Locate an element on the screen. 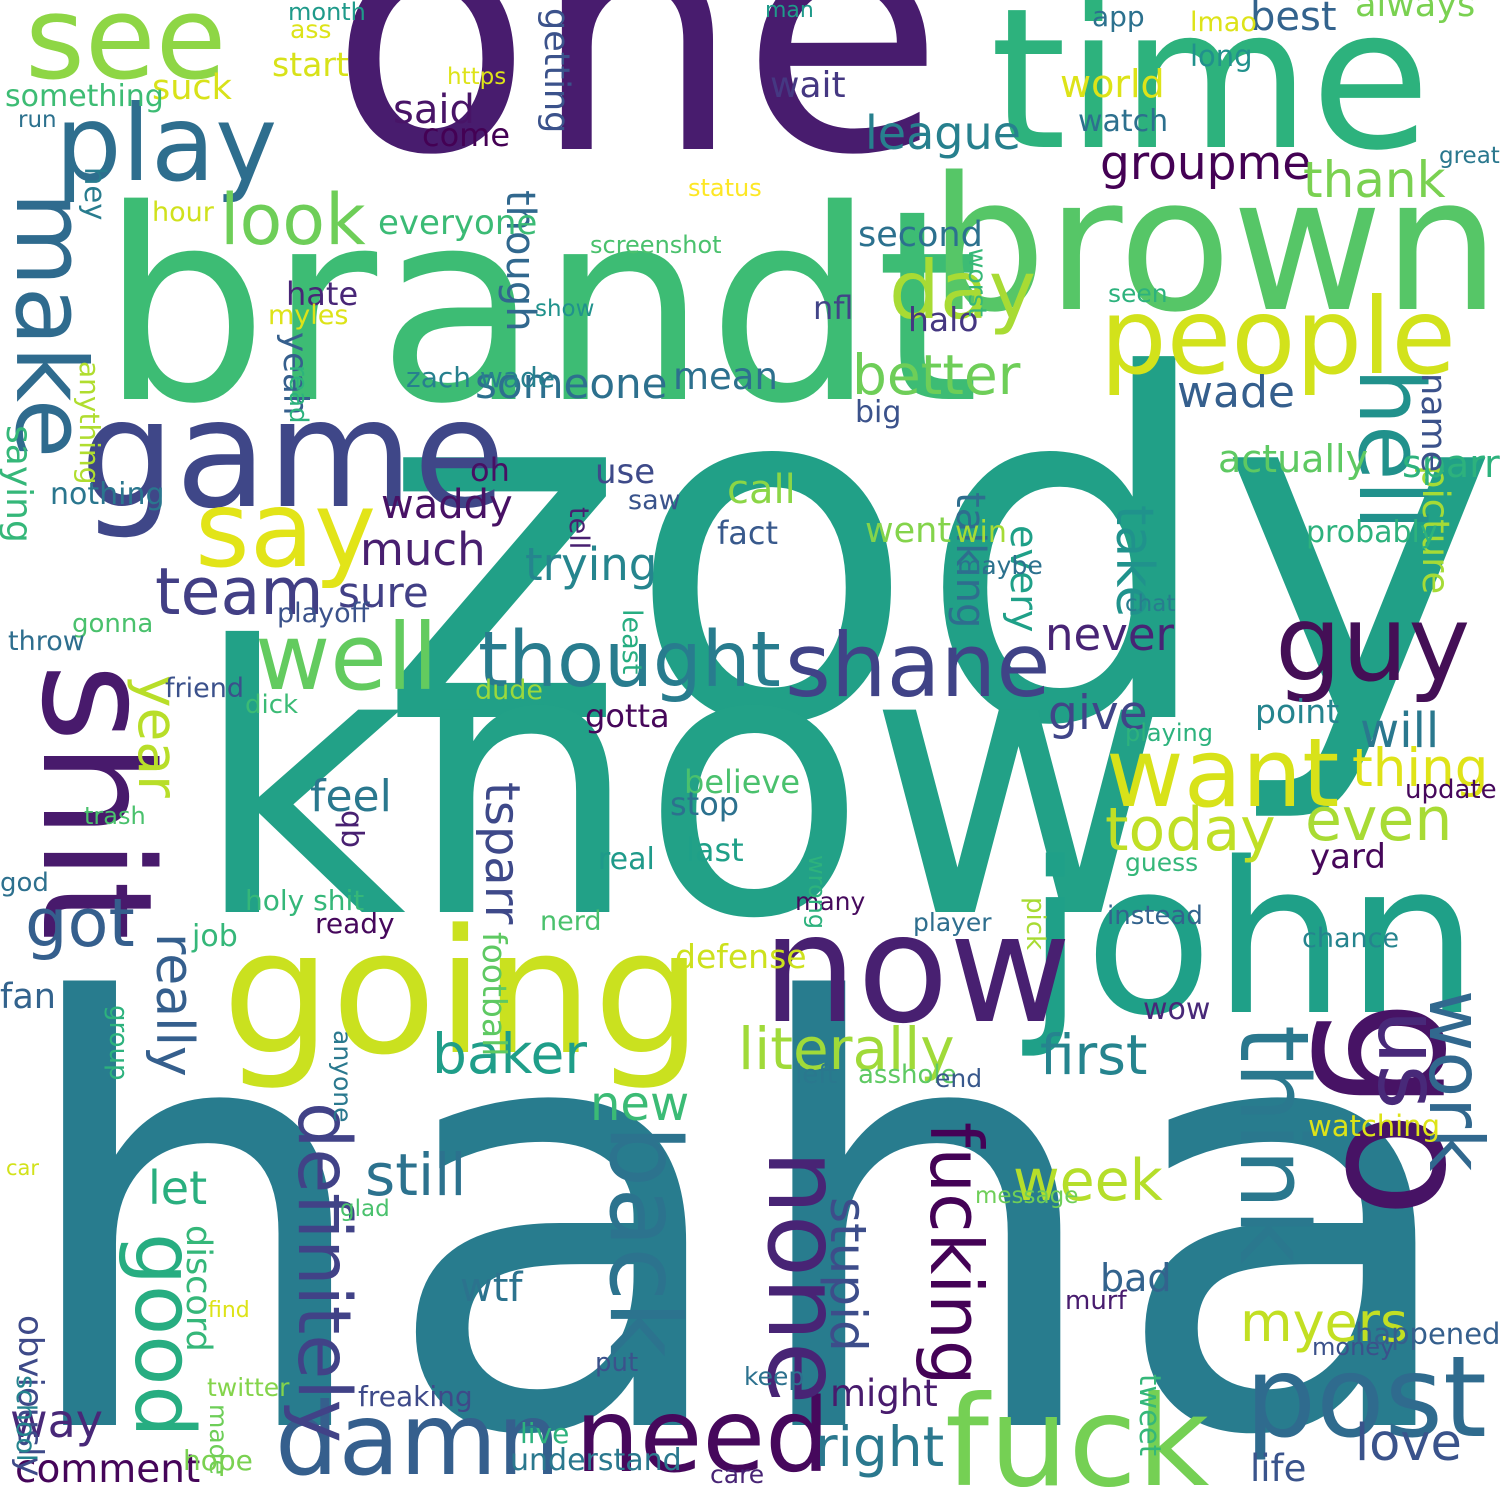  word-wtf: wtf is located at coordinates (491, 1288).